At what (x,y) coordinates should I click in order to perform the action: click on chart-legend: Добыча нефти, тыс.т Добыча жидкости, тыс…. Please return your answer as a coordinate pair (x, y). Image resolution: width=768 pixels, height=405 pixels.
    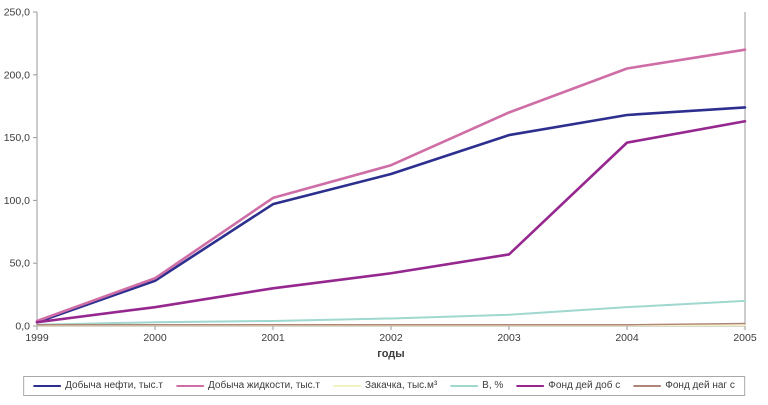
    Looking at the image, I should click on (384, 386).